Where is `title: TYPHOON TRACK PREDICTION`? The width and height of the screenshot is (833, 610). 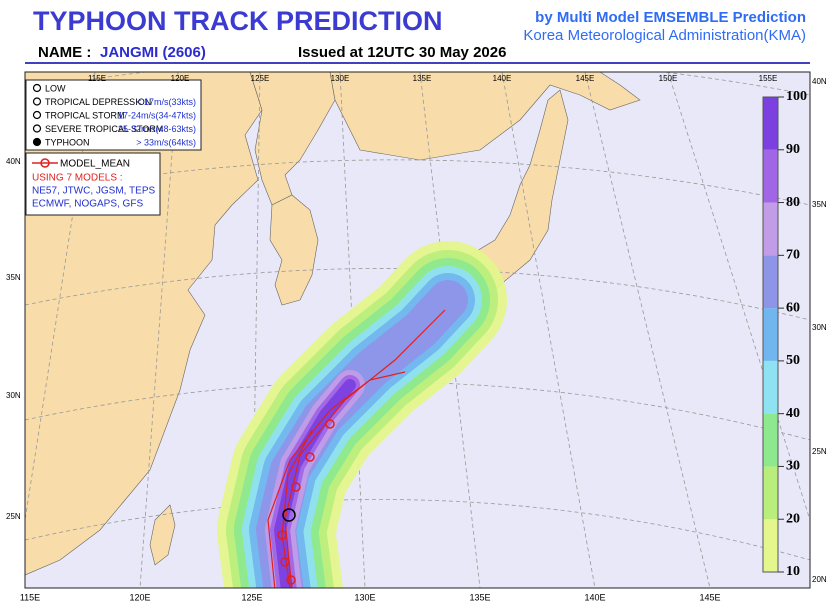
title: TYPHOON TRACK PREDICTION is located at coordinates (238, 21).